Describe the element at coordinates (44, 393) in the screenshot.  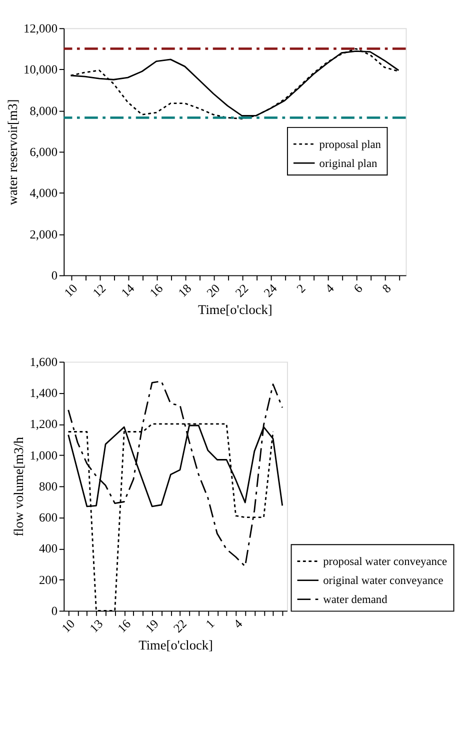
I see `y-tick-label: 1,400` at that location.